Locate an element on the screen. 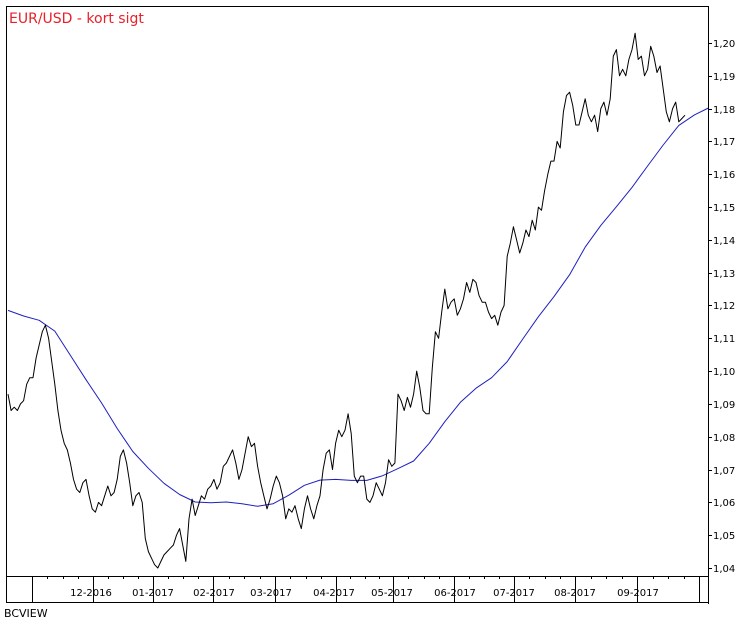 Image resolution: width=748 pixels, height=627 pixels. x-tick-label: 04-2017 is located at coordinates (334, 593).